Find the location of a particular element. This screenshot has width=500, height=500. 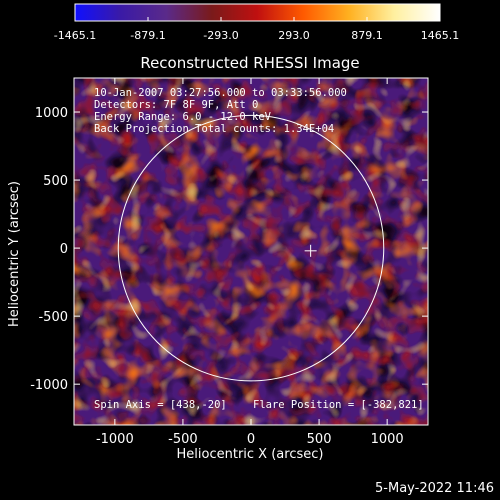

annotation-flare-position: Flare Position = [-382,821] is located at coordinates (338, 405).